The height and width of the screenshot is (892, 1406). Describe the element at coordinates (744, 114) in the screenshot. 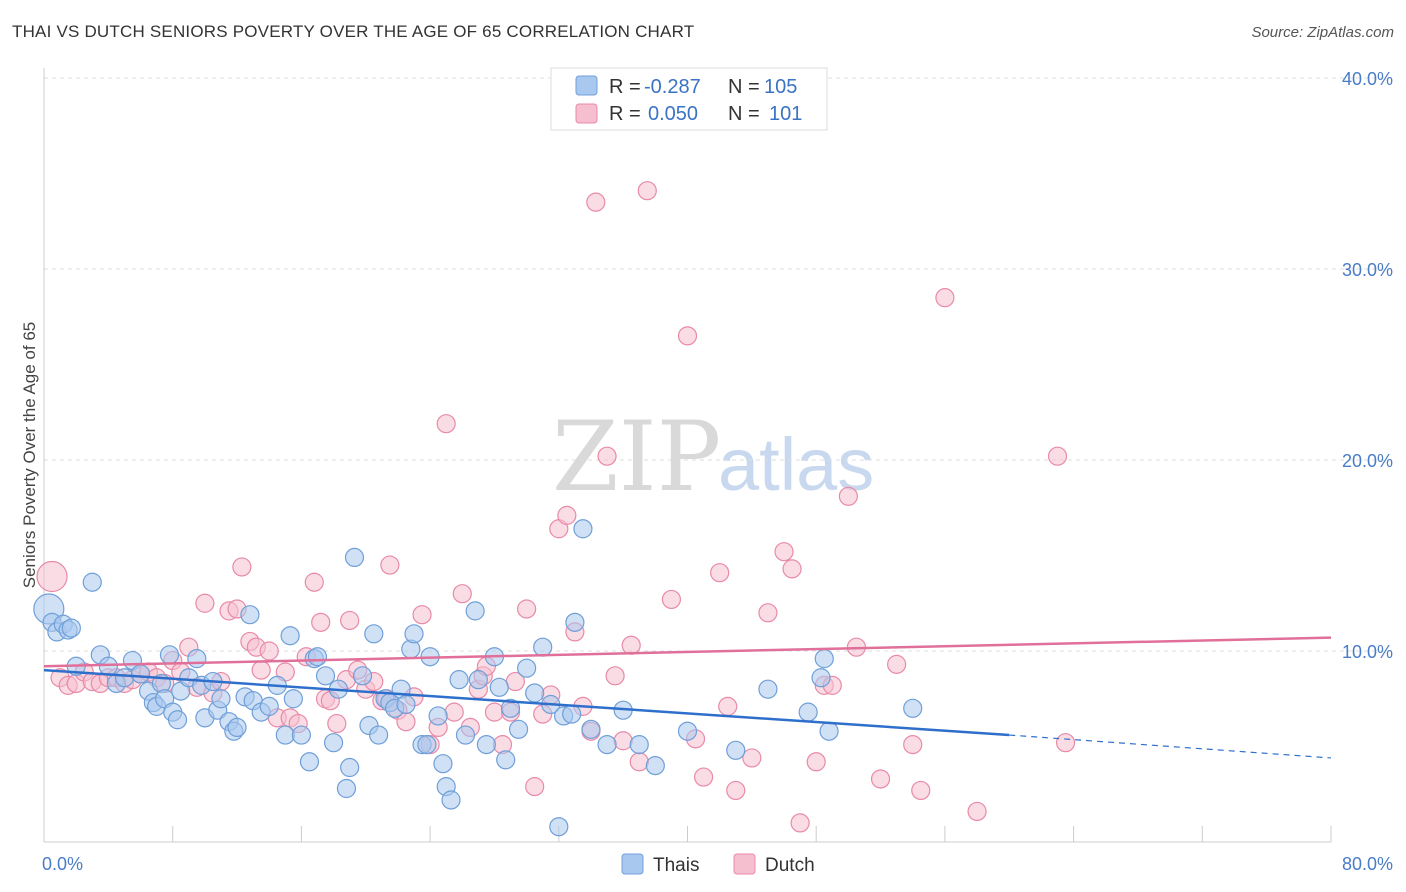

I see `legend-dutch-n-label: N =` at that location.